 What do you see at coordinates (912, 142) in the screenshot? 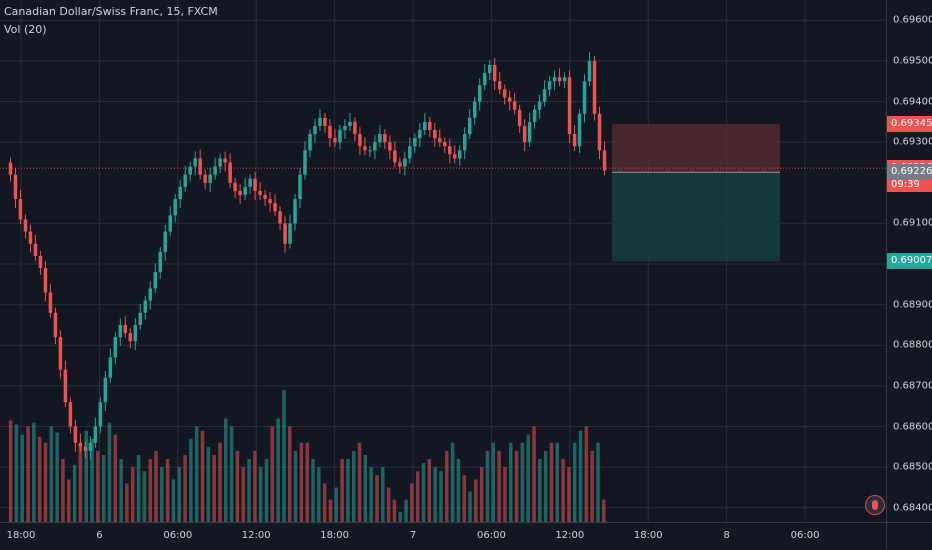
I see `price-tick-label: 0.69300` at bounding box center [912, 142].